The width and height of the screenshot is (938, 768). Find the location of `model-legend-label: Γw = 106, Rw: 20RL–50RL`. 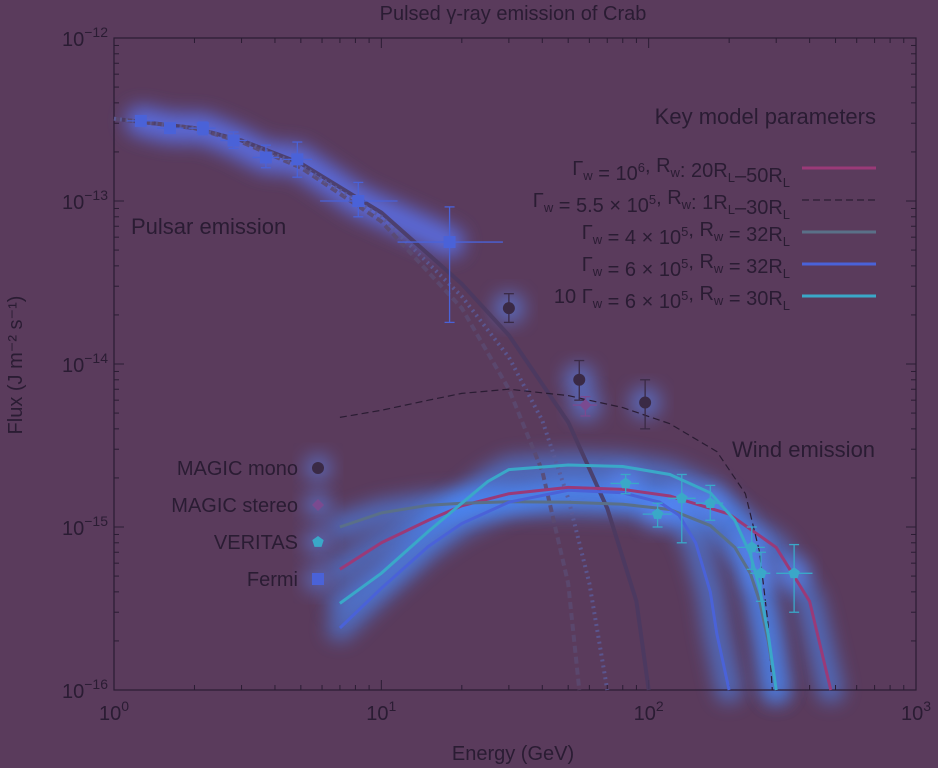

model-legend-label: Γw = 106, Rw: 20RL–50RL is located at coordinates (681, 172).